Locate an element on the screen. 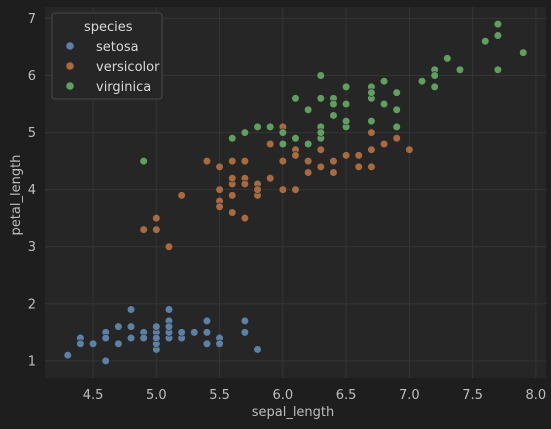 The width and height of the screenshot is (551, 429). x-tick-label: 7.0 is located at coordinates (409, 395).